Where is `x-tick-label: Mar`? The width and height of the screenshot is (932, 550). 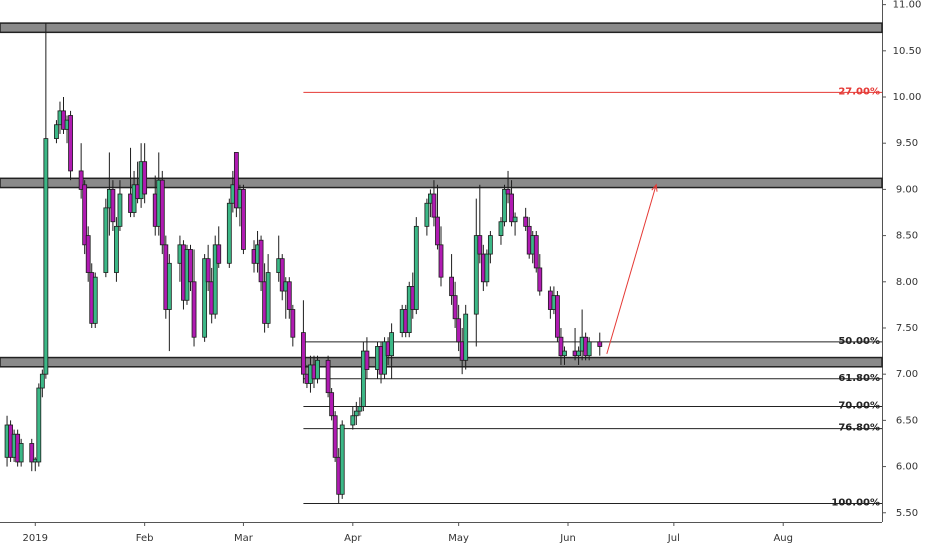
x-tick-label: Mar is located at coordinates (244, 538).